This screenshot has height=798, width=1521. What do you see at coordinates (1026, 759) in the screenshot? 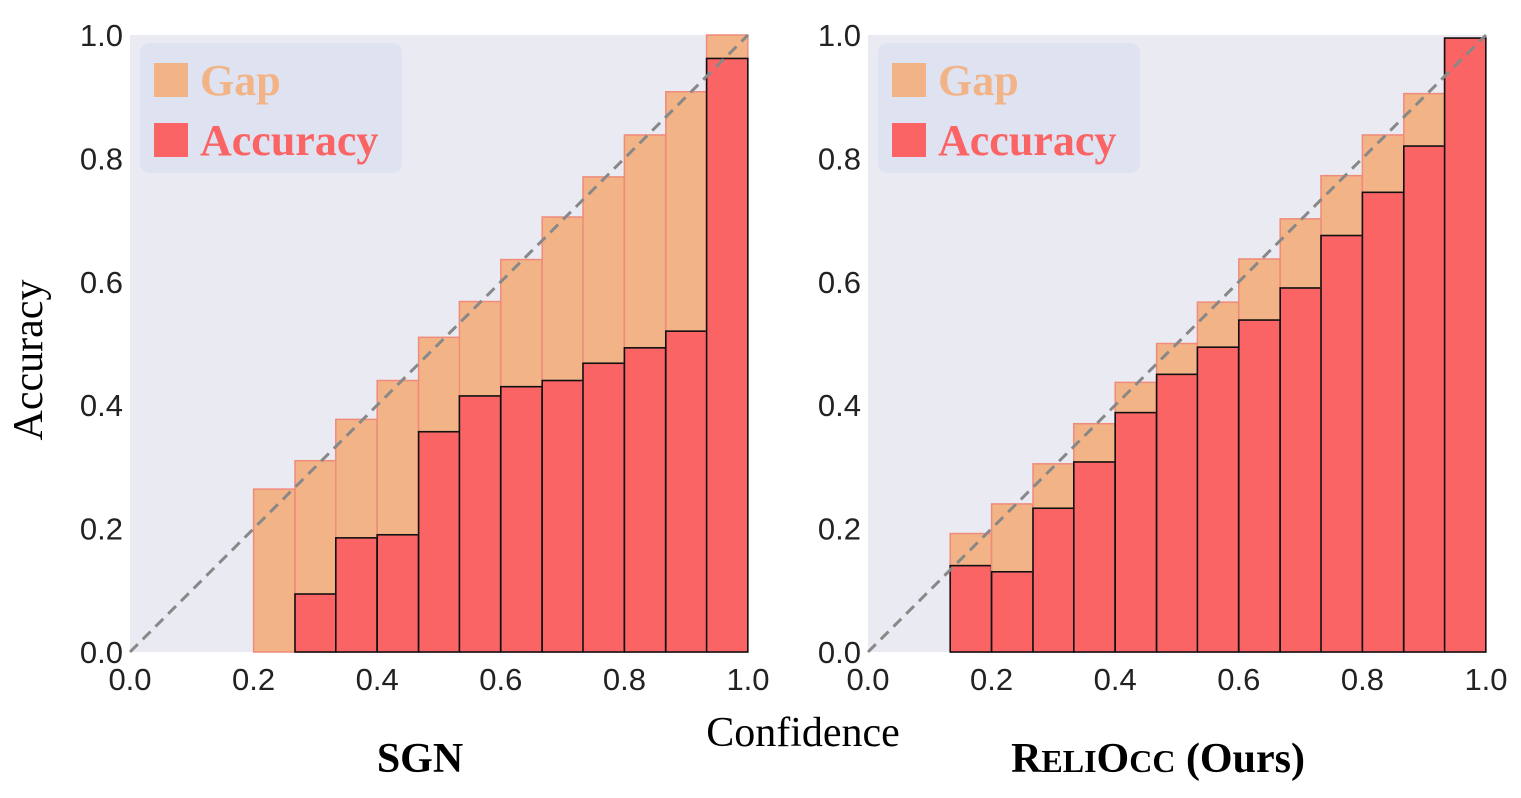
I see `title-part-r: R` at bounding box center [1026, 759].